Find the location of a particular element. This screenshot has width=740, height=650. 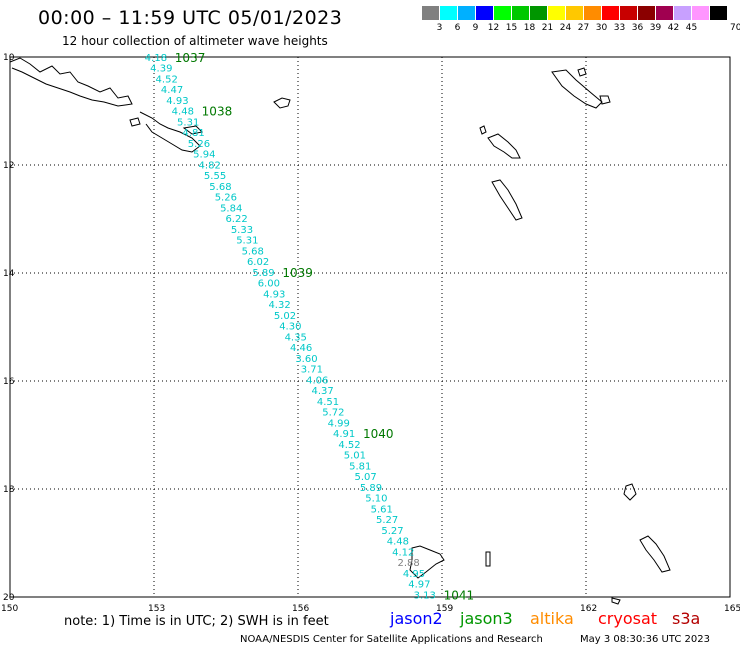

lon-tick-label: 162 is located at coordinates (588, 609).